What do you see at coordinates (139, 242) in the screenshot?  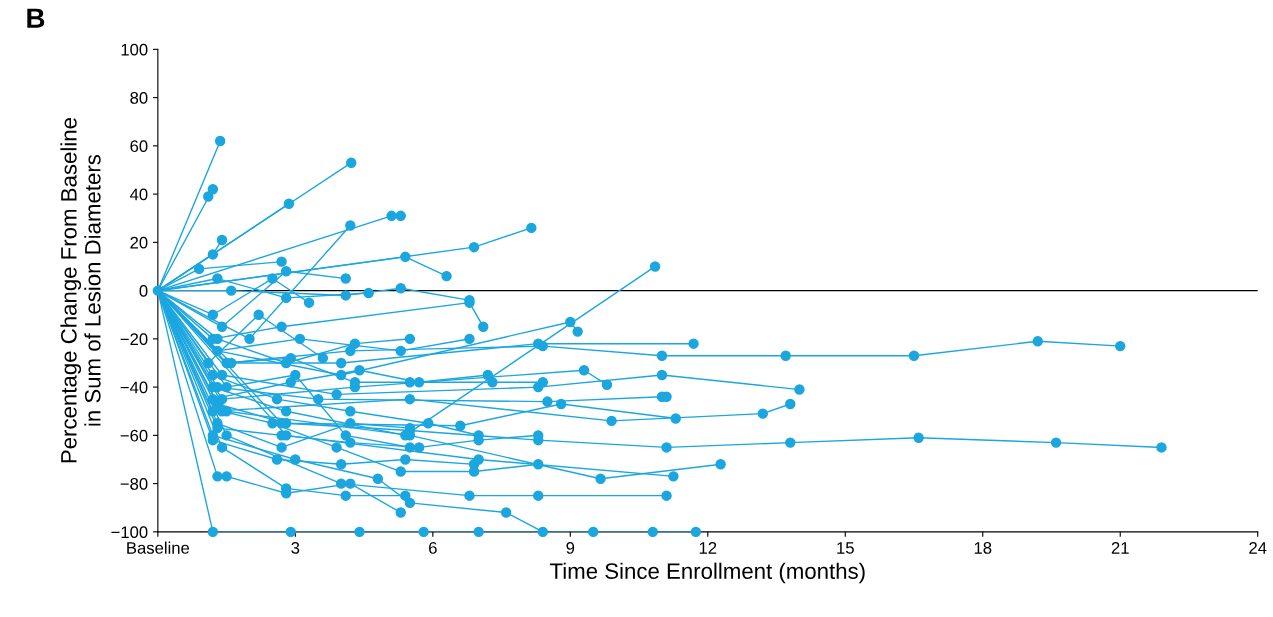 I see `y-tick-label: 20` at bounding box center [139, 242].